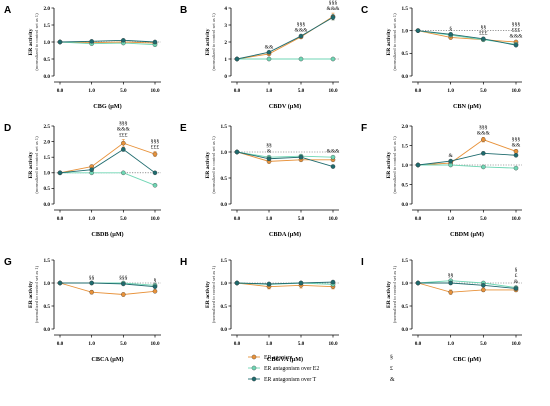  I want to click on legend-symbol: §, so click(391, 358).